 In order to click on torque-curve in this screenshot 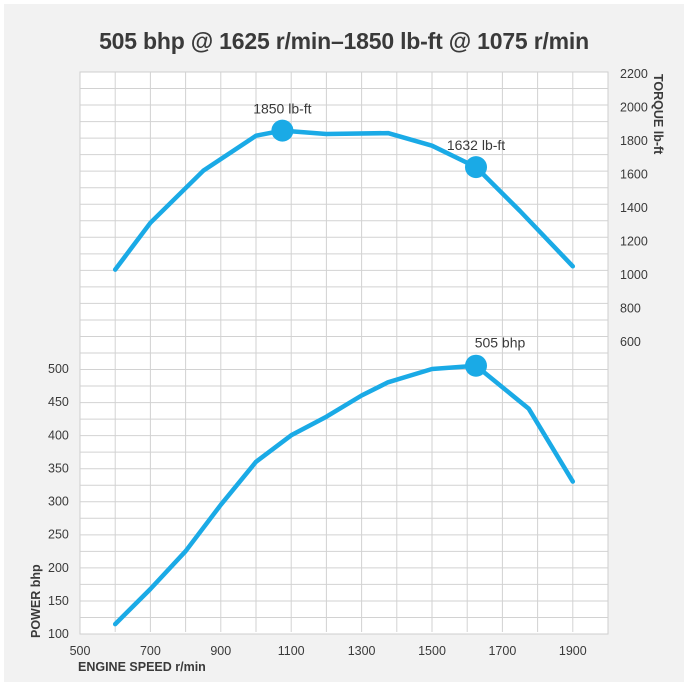, I will do `click(344, 200)`.